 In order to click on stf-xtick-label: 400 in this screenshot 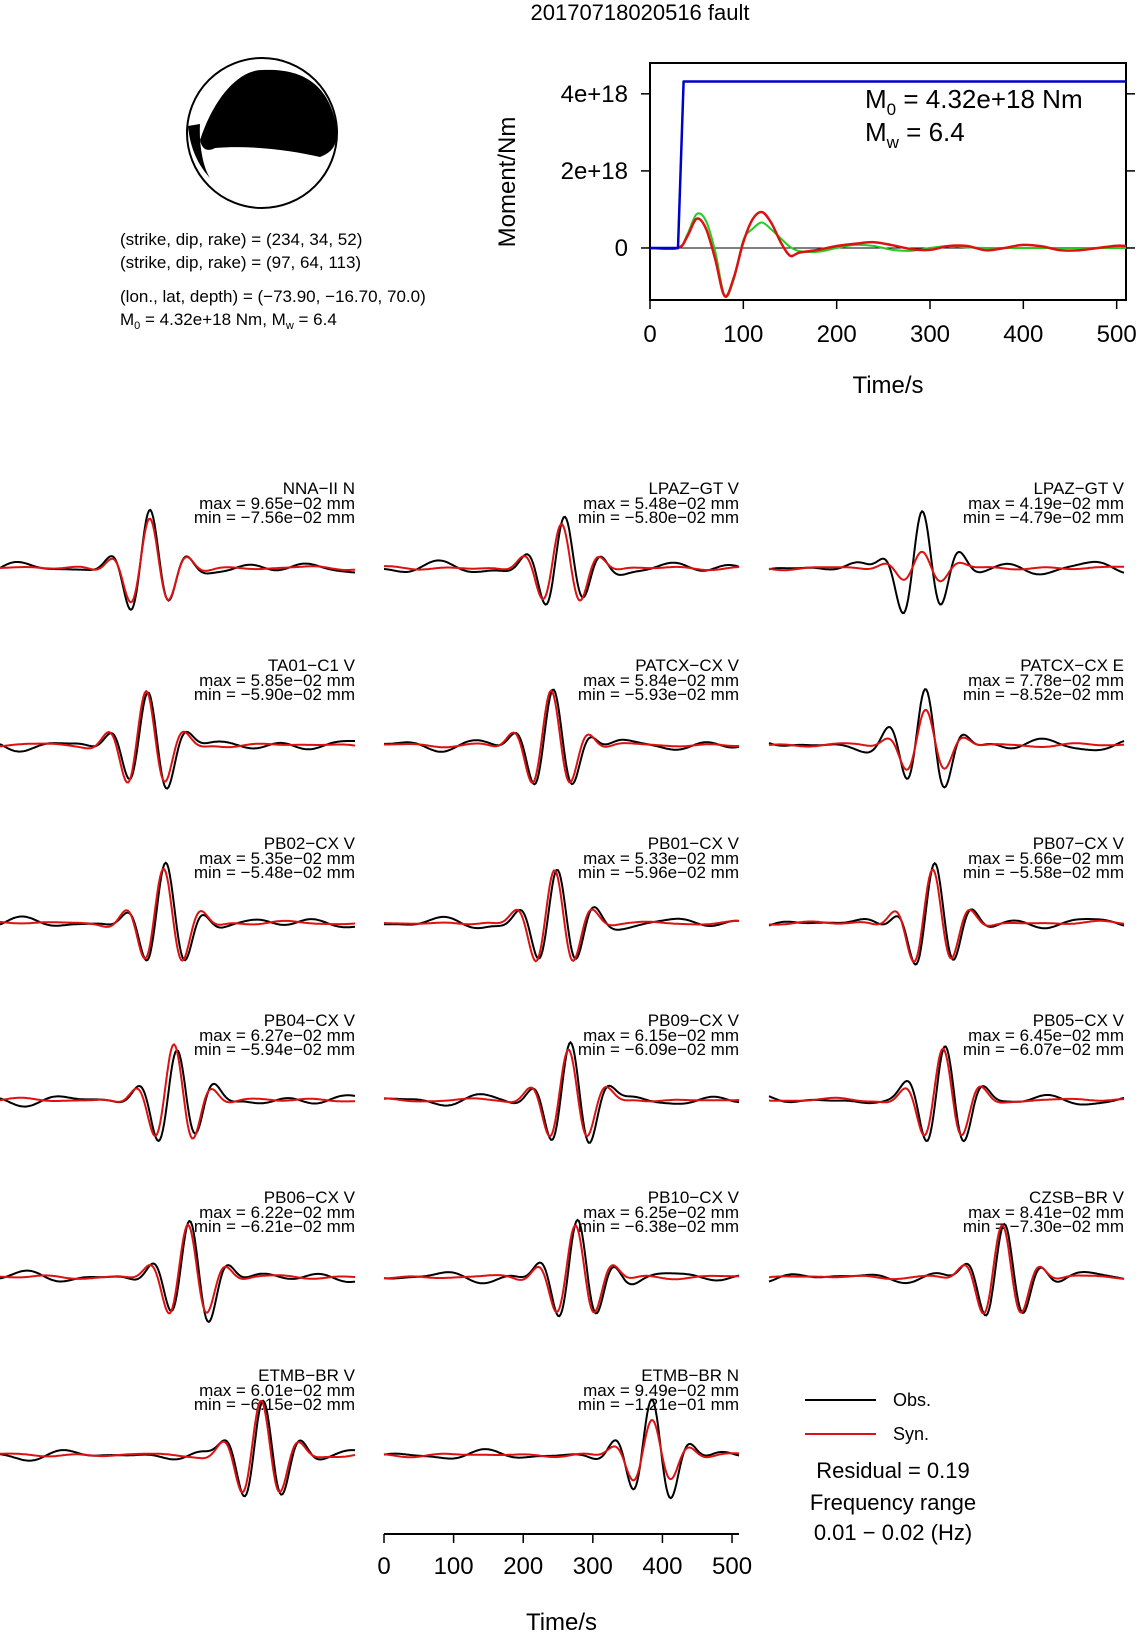, I will do `click(1023, 334)`.